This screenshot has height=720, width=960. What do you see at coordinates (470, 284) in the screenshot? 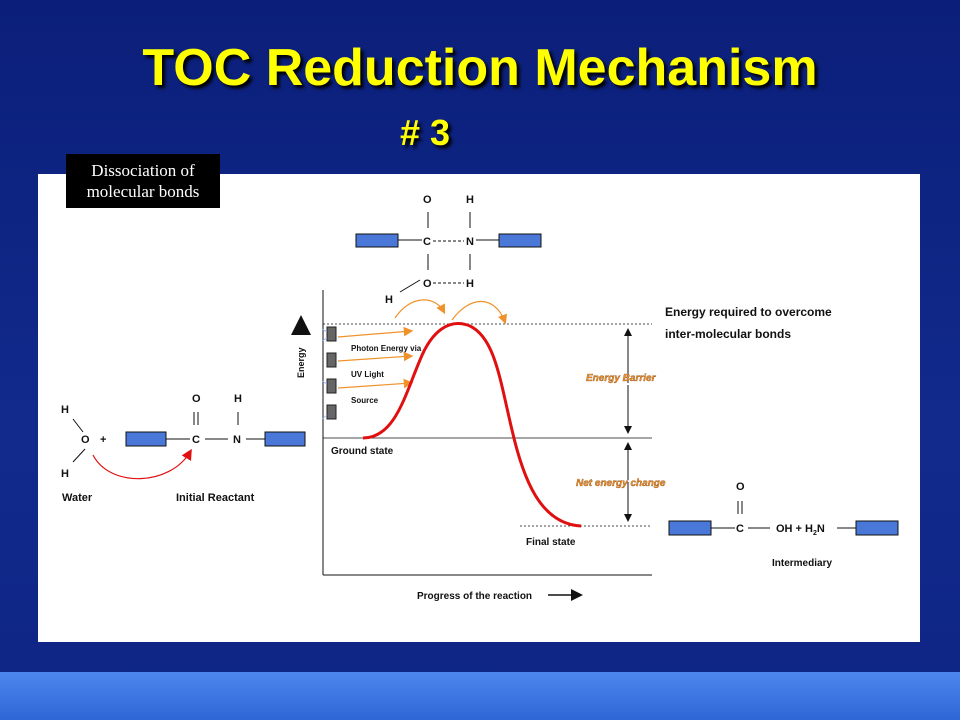
I see `tm-h2: H` at bounding box center [470, 284].